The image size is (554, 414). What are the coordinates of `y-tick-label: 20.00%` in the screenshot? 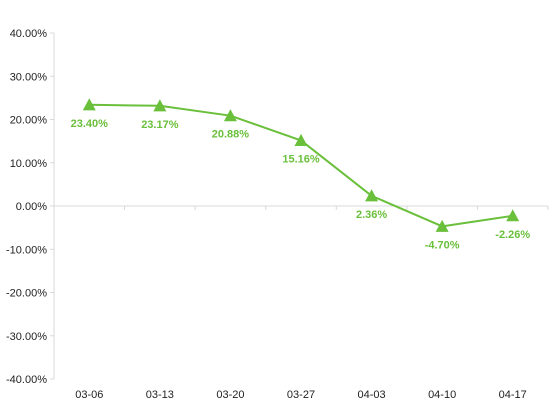 It's located at (29, 121).